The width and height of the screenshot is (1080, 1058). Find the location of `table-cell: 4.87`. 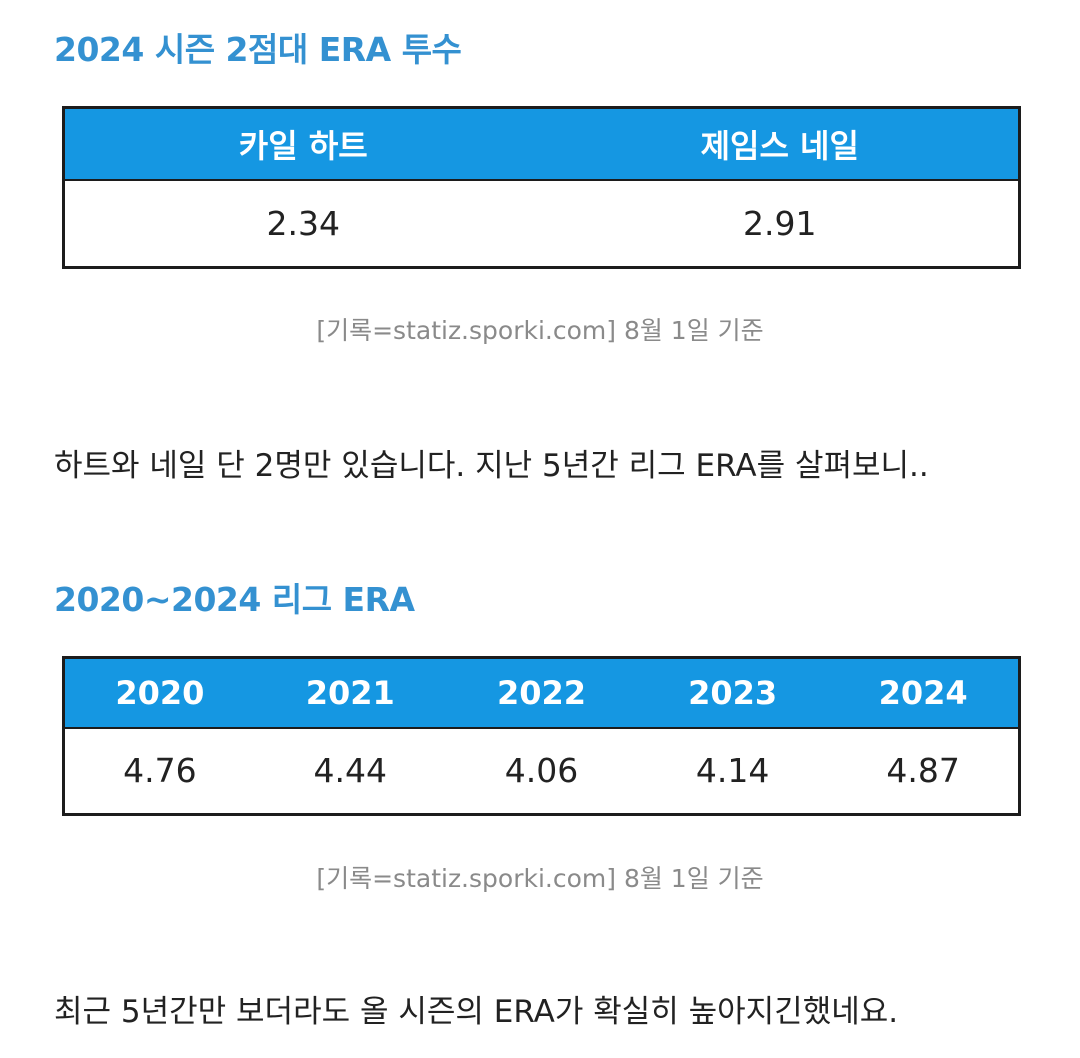

table-cell: 4.87 is located at coordinates (924, 771).